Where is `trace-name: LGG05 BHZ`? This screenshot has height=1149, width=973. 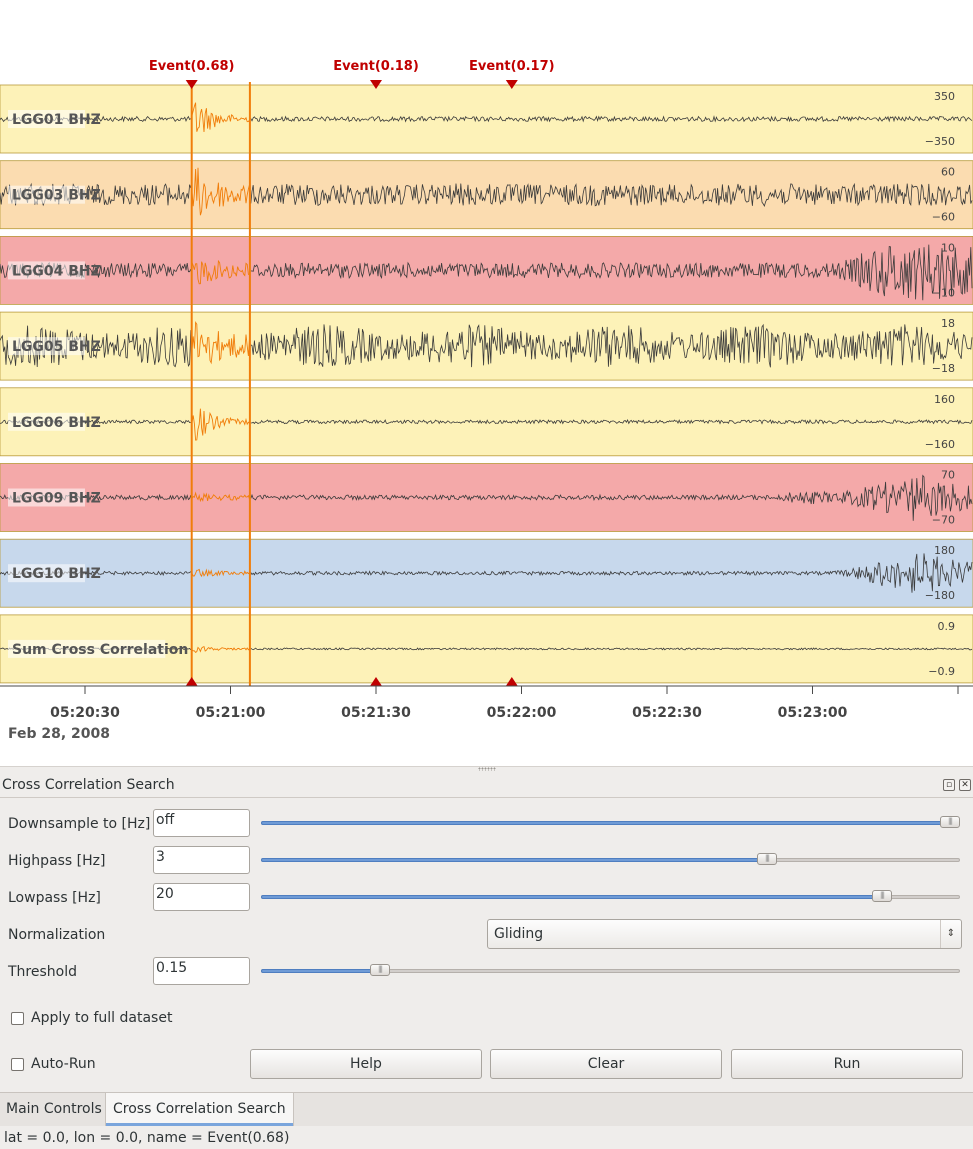 trace-name: LGG05 BHZ is located at coordinates (56, 347).